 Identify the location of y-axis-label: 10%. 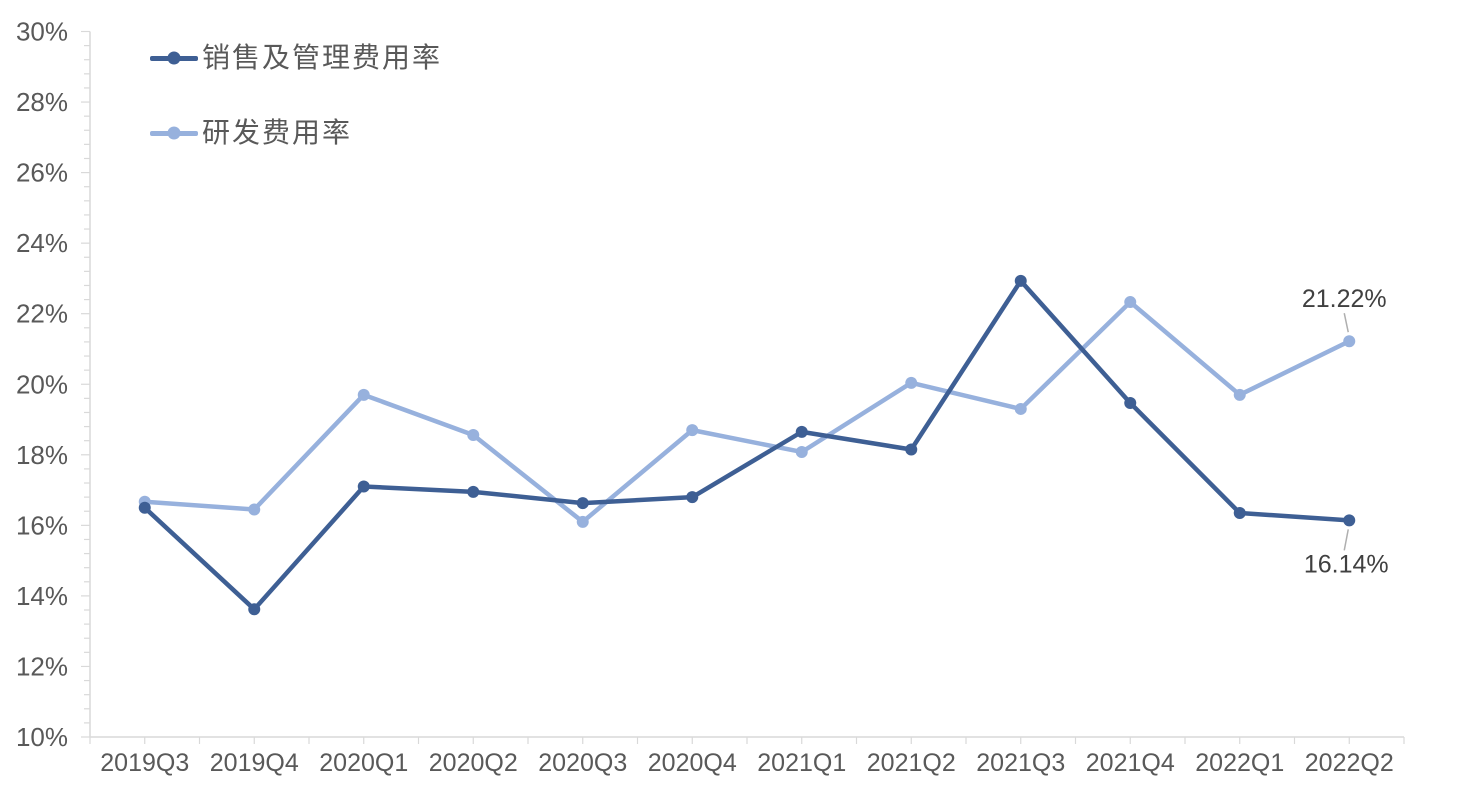
(42, 737).